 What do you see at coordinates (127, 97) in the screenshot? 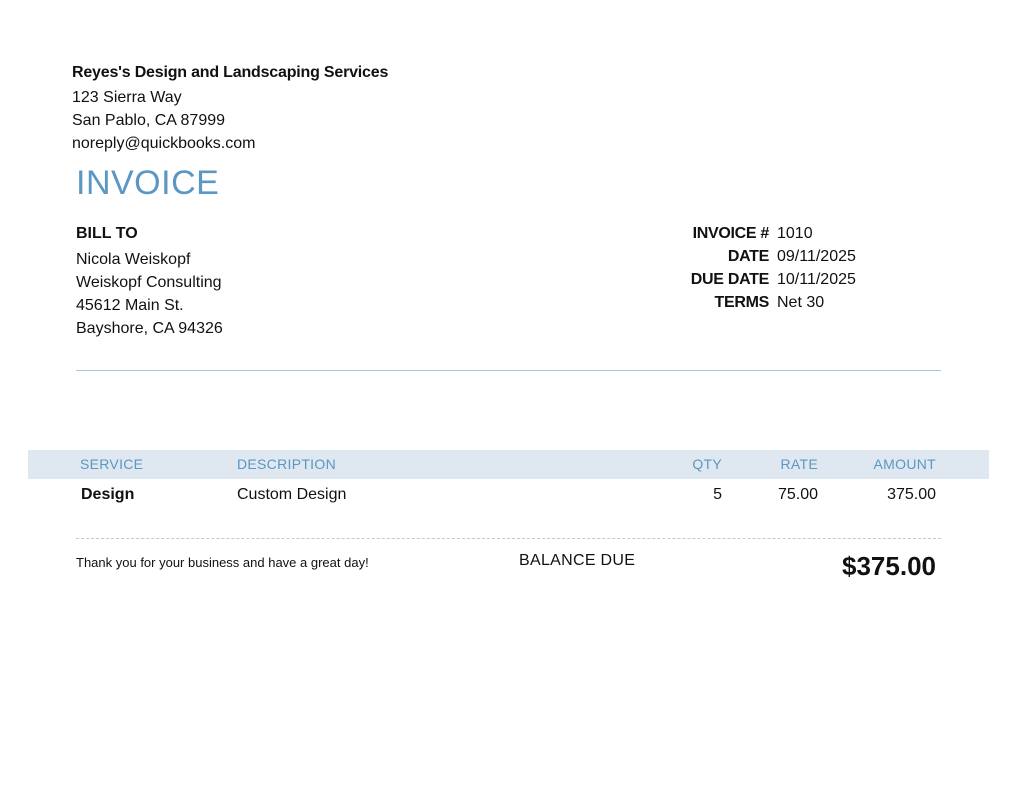
I see `company-address-line1: 123 Sierra Way` at bounding box center [127, 97].